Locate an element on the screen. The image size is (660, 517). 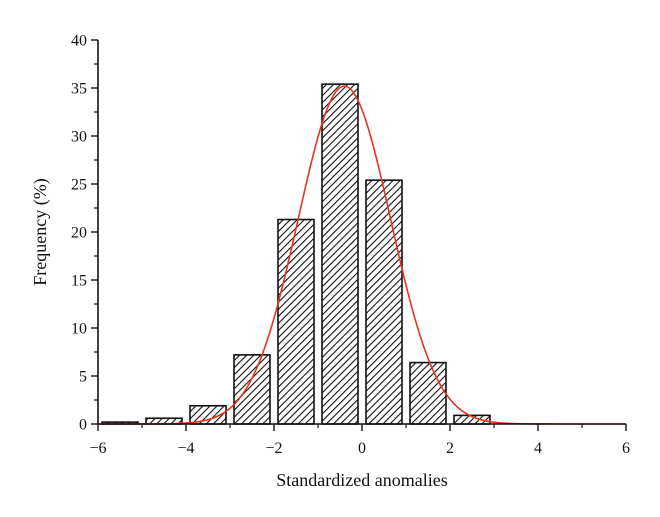
x-tick-label: −4 is located at coordinates (185, 448).